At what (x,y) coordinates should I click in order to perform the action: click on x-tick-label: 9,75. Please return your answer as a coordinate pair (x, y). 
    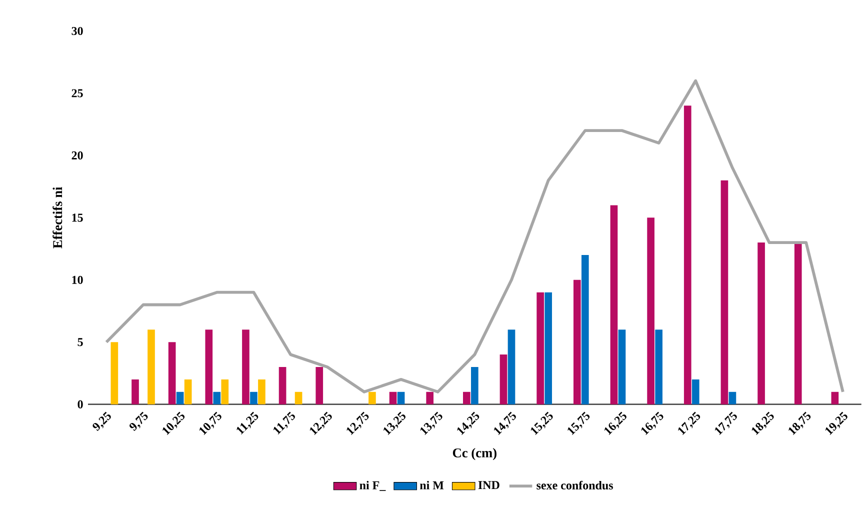
    Looking at the image, I should click on (139, 421).